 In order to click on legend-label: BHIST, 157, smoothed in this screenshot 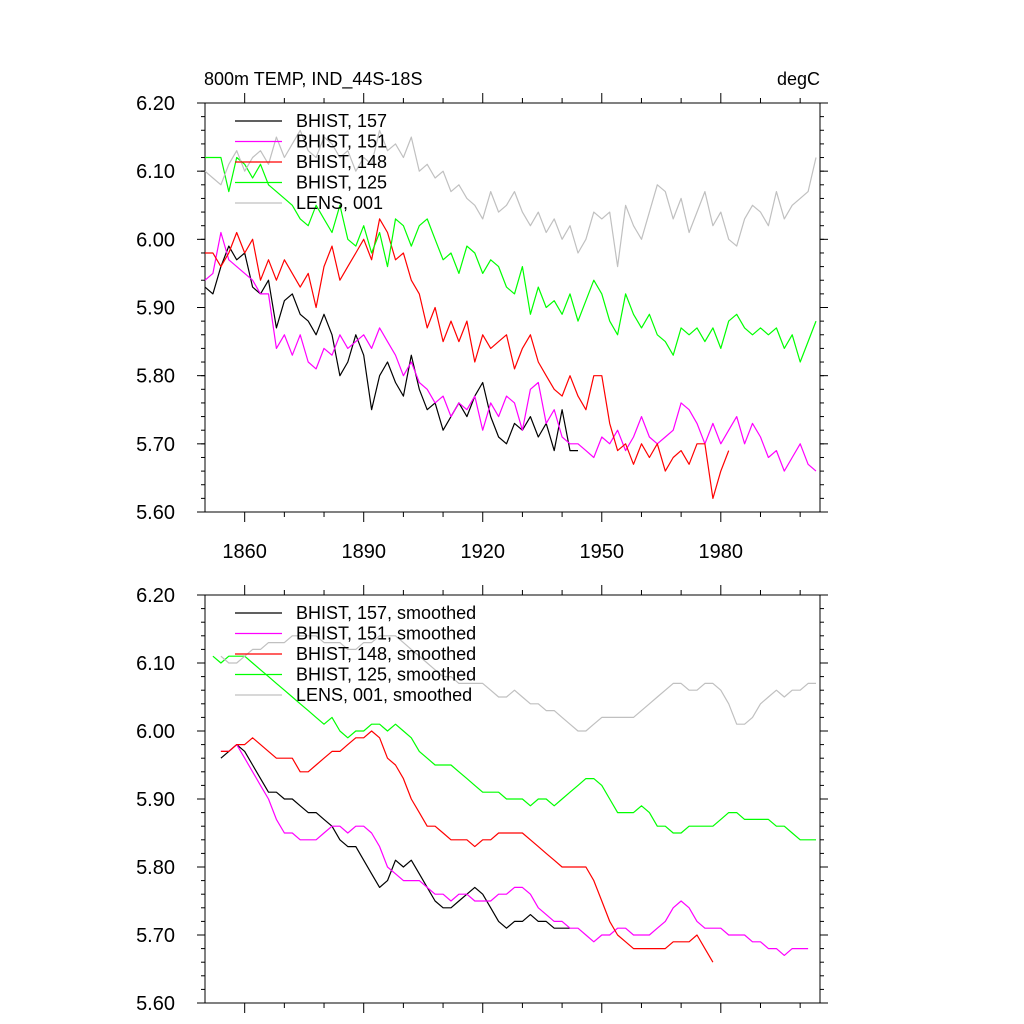, I will do `click(386, 613)`.